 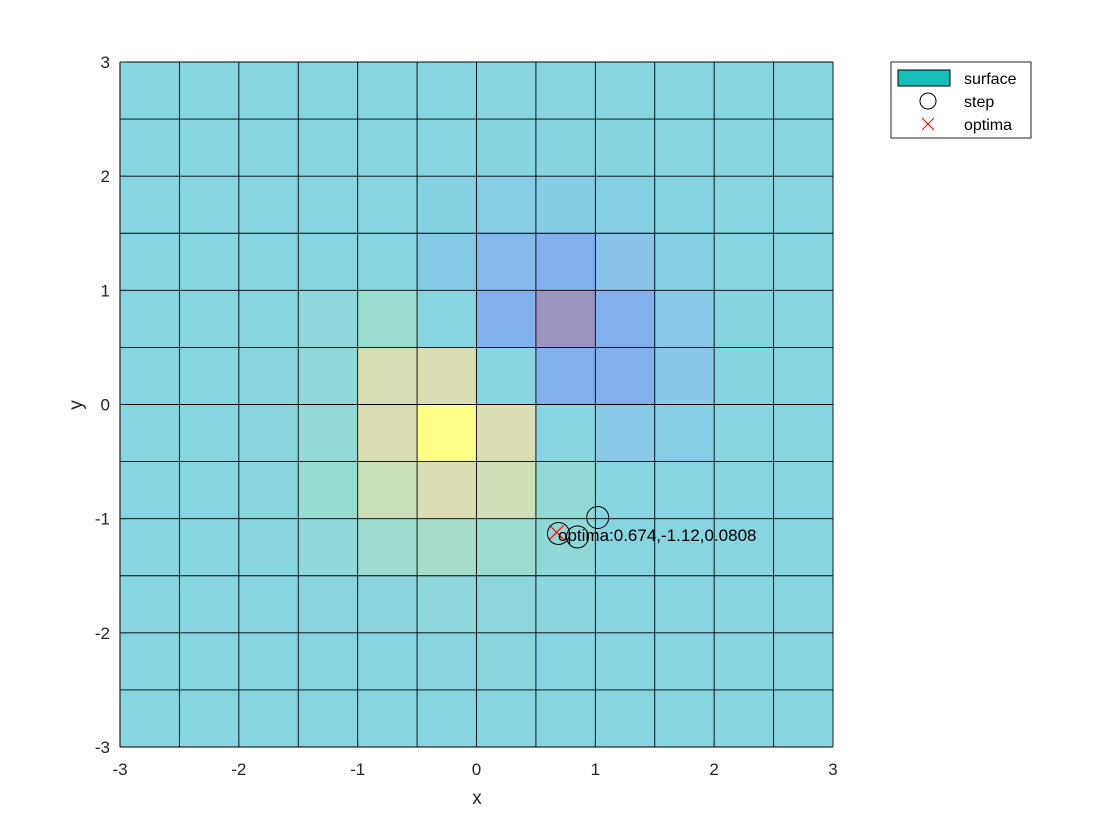 I want to click on step-marker, so click(x=598, y=518).